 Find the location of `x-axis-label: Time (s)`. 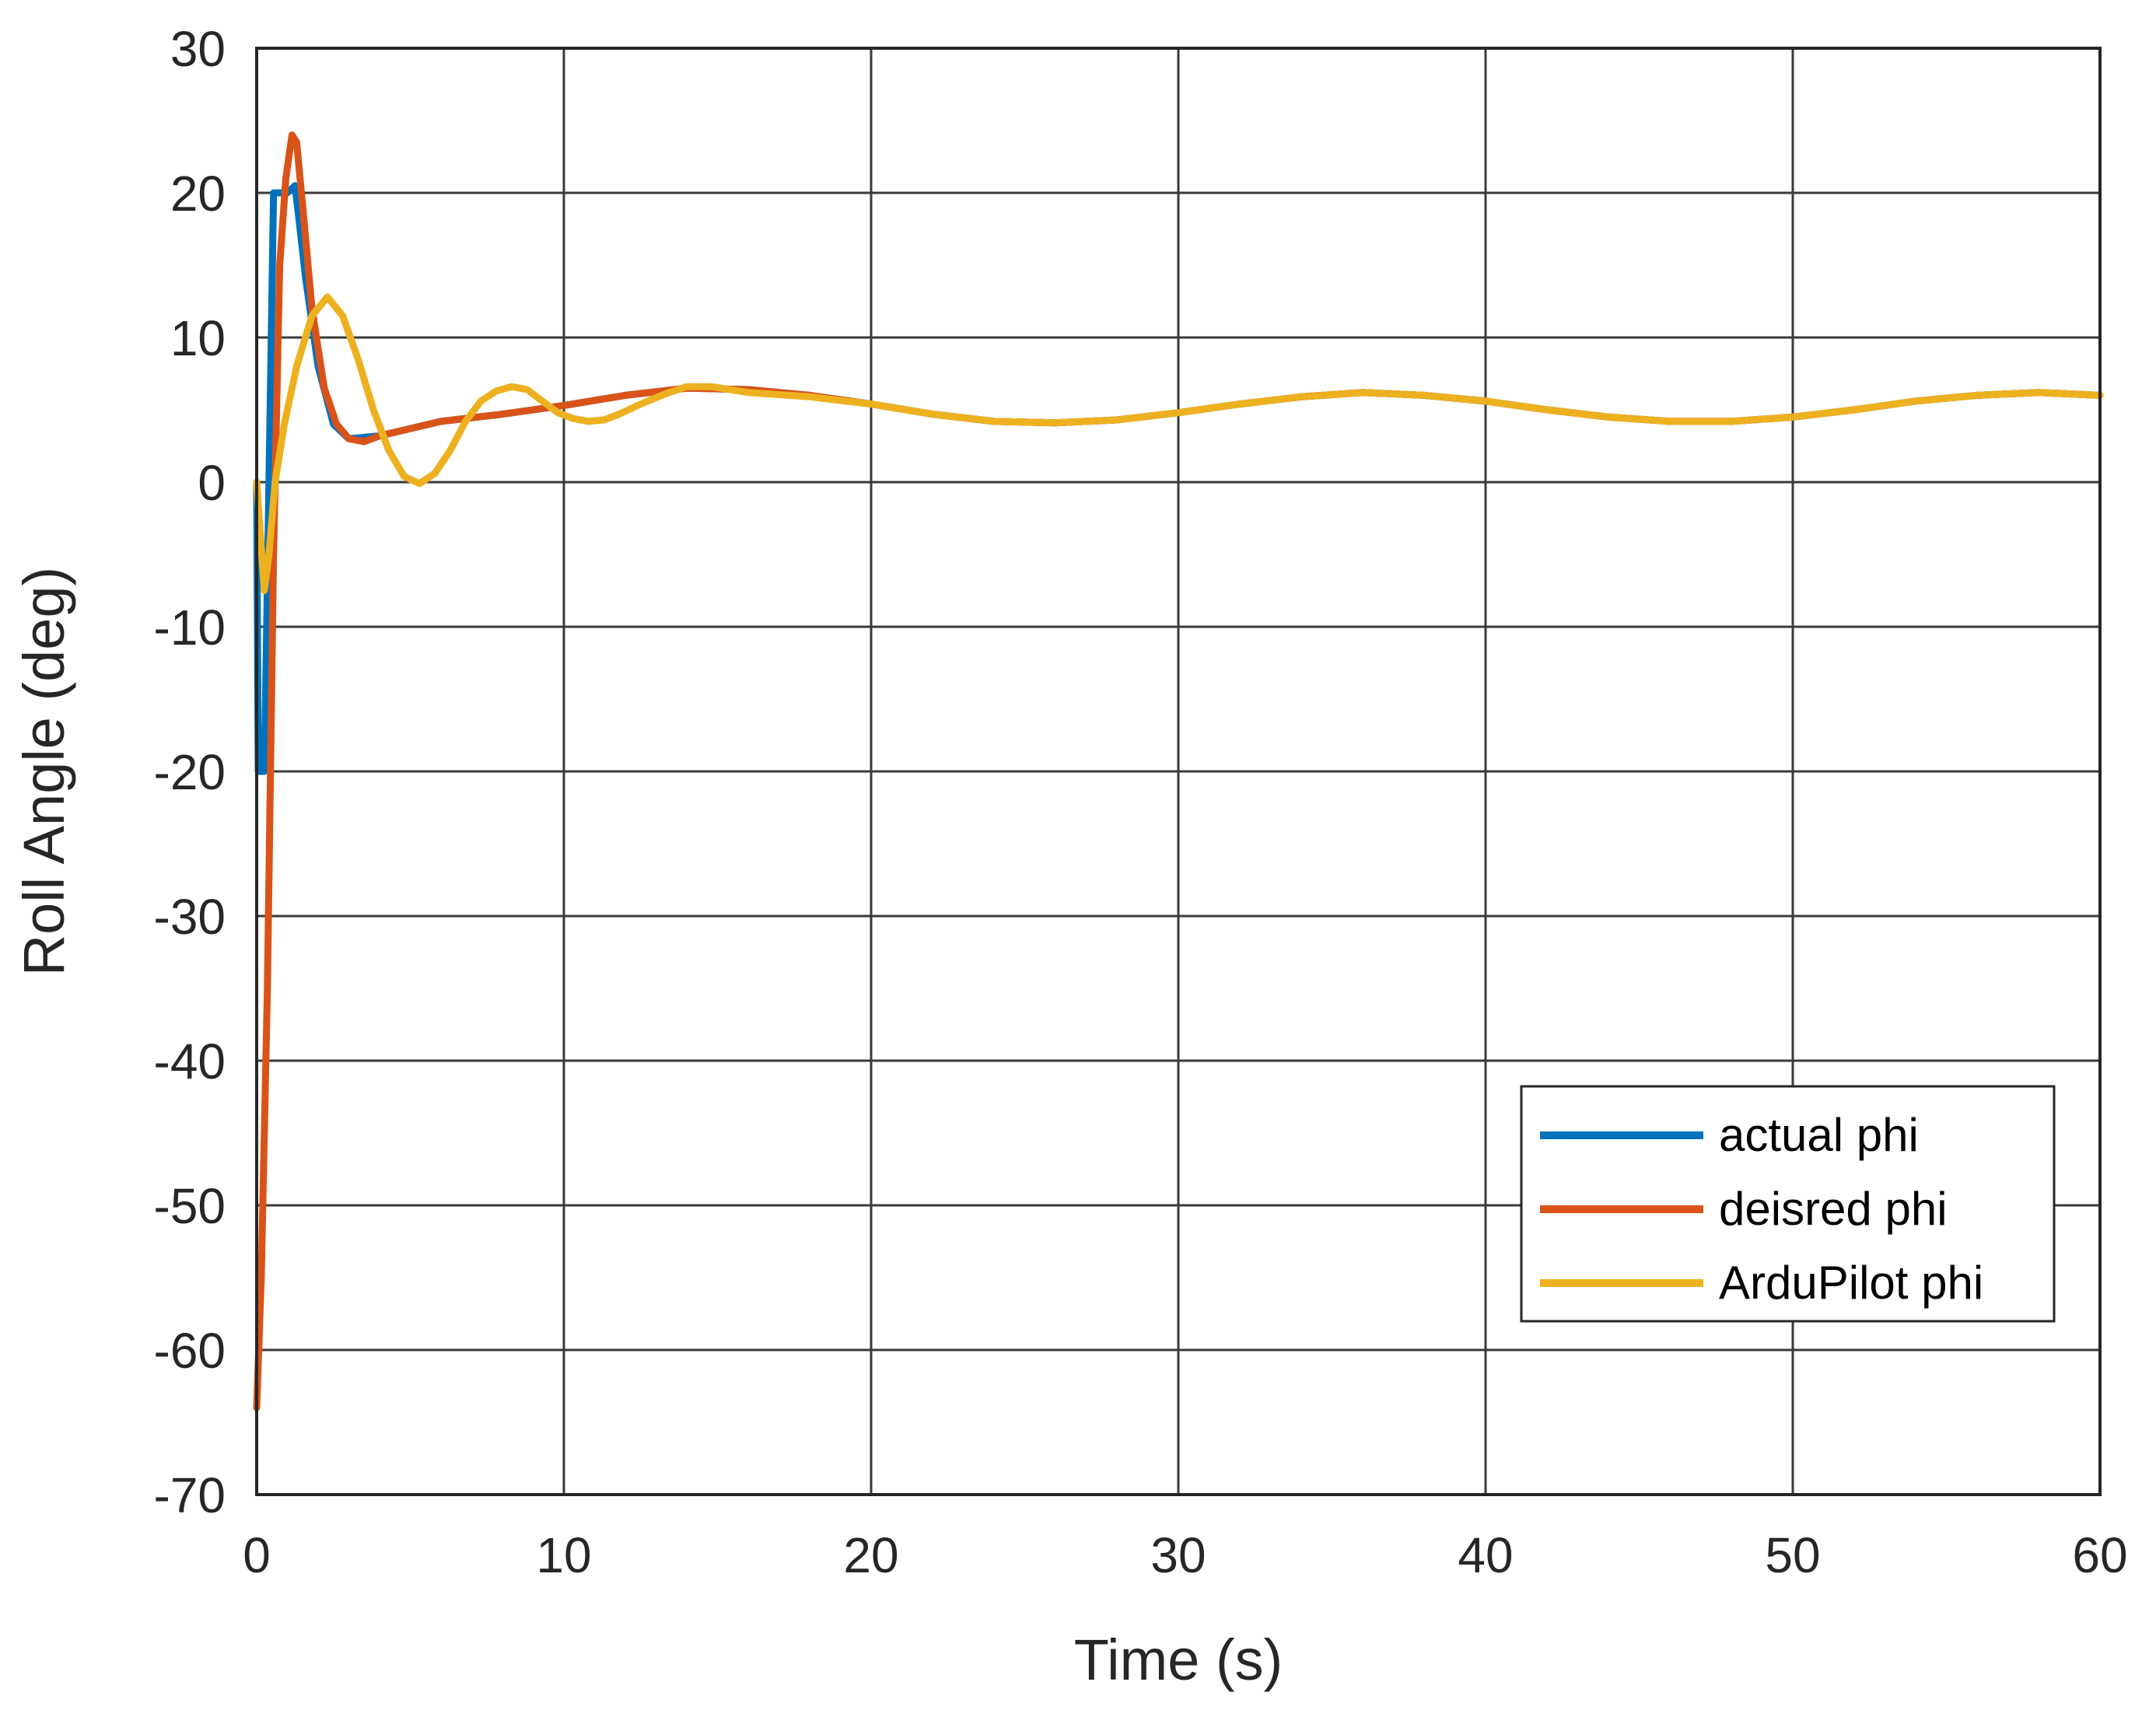

x-axis-label: Time (s) is located at coordinates (1178, 1660).